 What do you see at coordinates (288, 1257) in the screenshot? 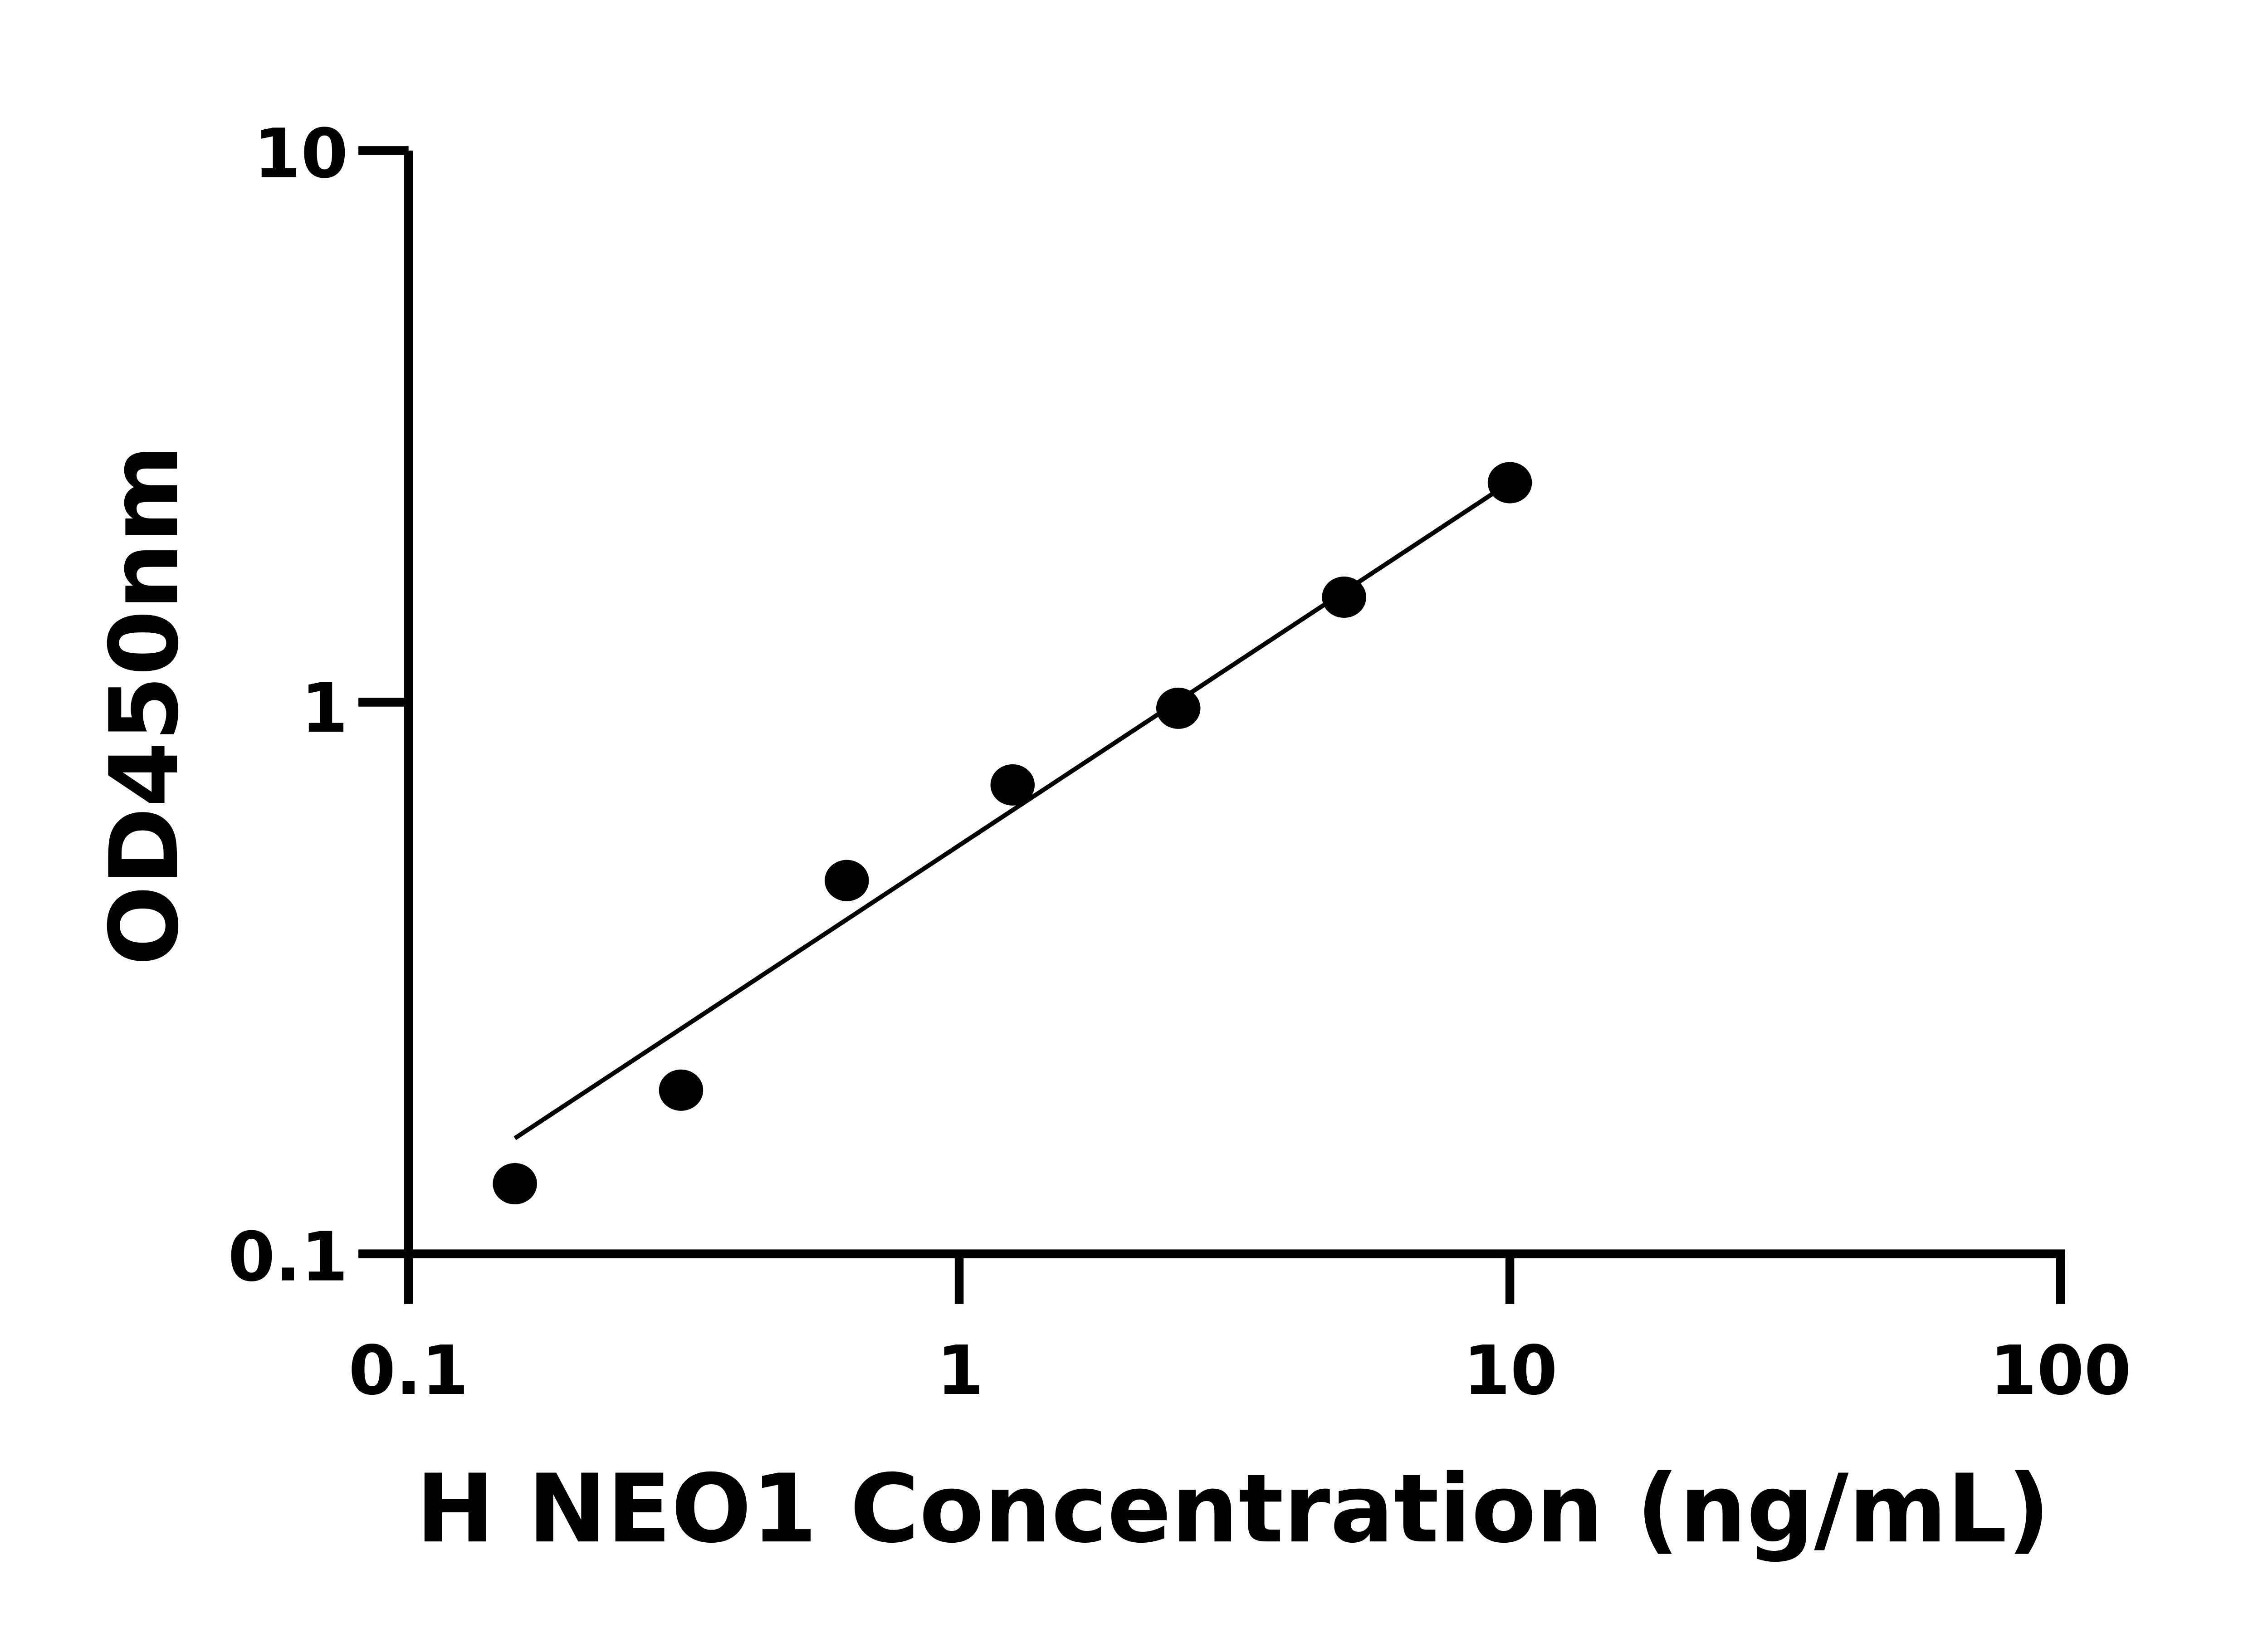
I see `y-tick-label: 0.1` at bounding box center [288, 1257].